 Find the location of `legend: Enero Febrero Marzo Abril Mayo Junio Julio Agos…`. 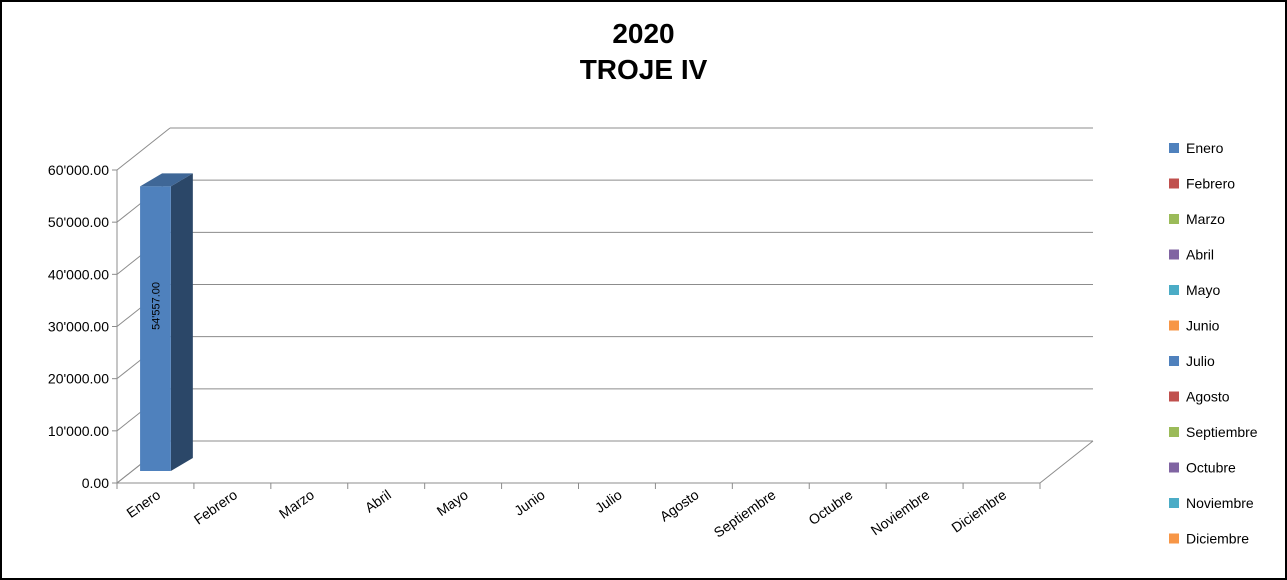

legend: Enero Febrero Marzo Abril Mayo Junio Julio Agos… is located at coordinates (1213, 343).